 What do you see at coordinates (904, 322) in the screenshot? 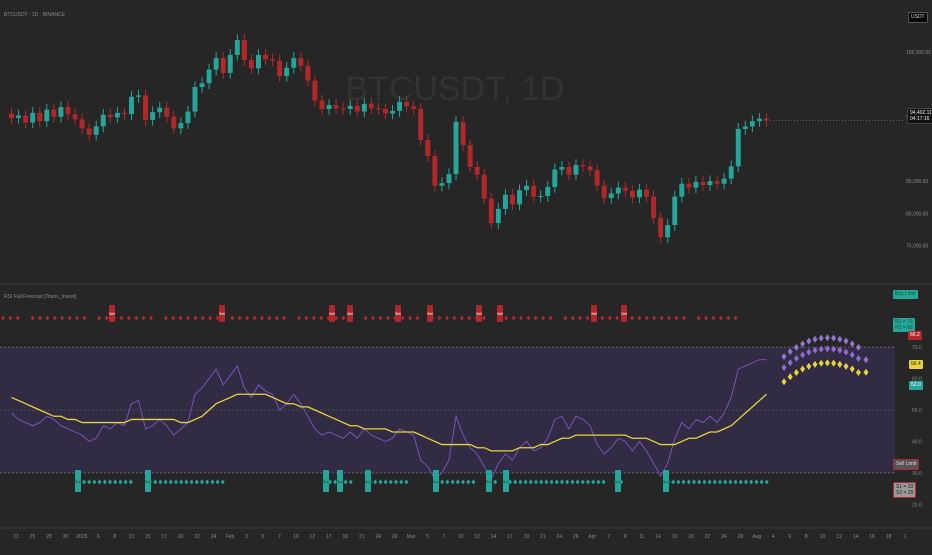
I see `legend-r1: R1 = 73` at bounding box center [904, 322].